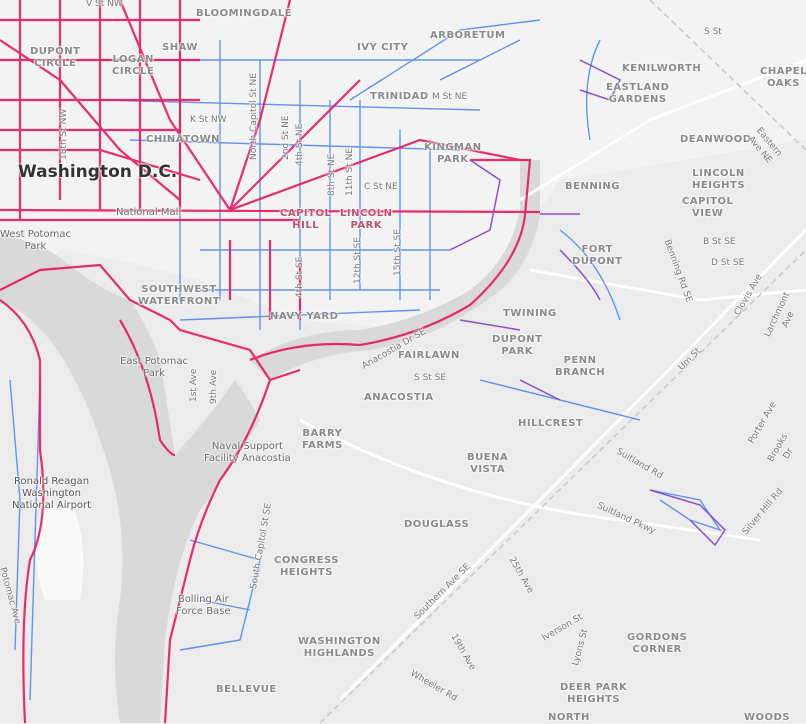 This screenshot has width=806, height=724. What do you see at coordinates (399, 96) in the screenshot?
I see `neighborhood-label: TRINIDAD` at bounding box center [399, 96].